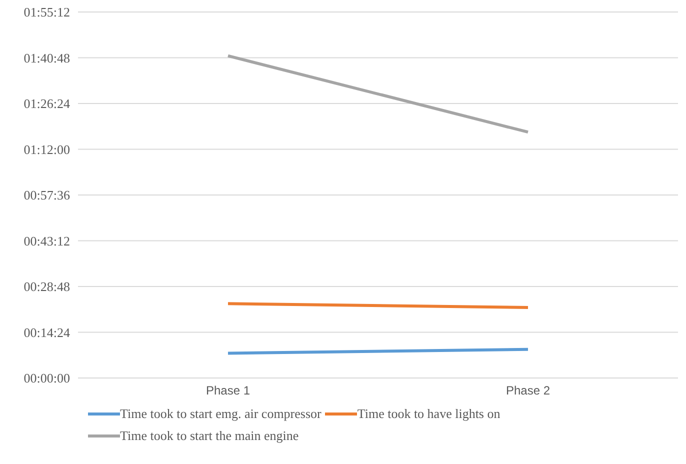  What do you see at coordinates (209, 436) in the screenshot?
I see `legend-label: Time took to start the main engine` at bounding box center [209, 436].